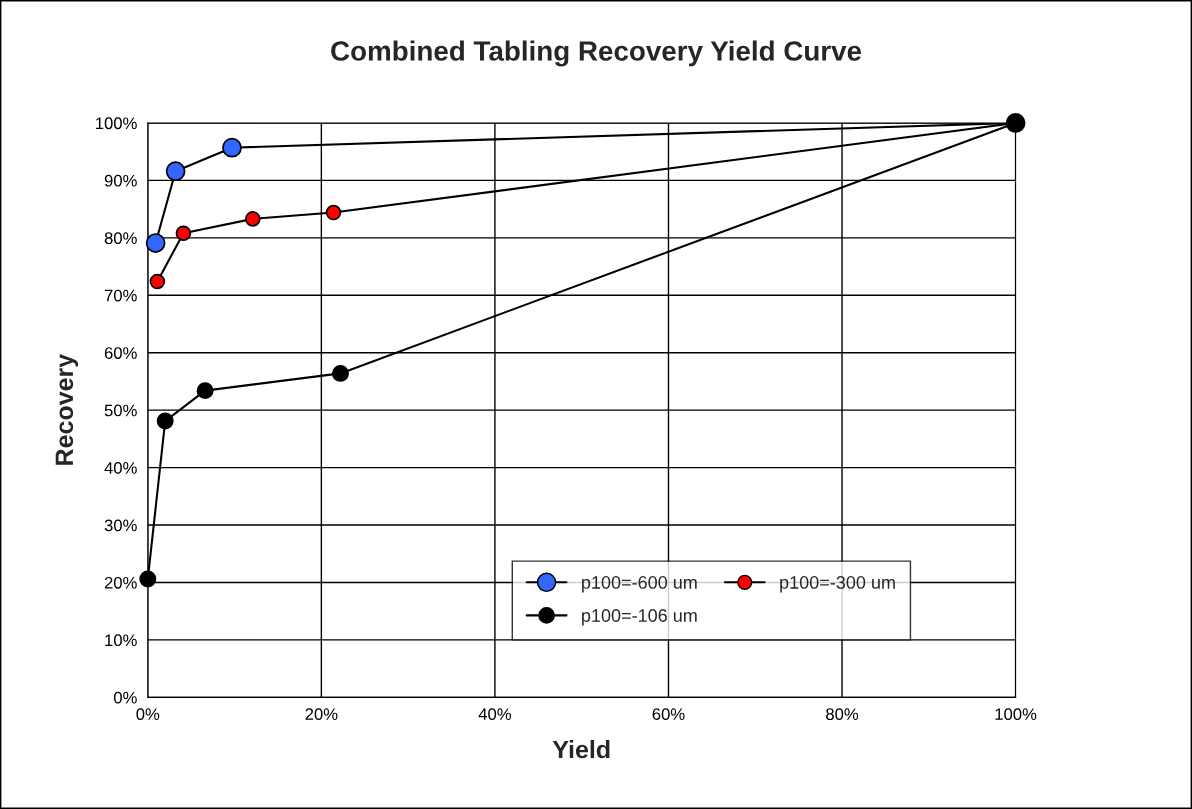 The image size is (1192, 809). Describe the element at coordinates (116, 123) in the screenshot. I see `y-tick-label: 100%` at that location.